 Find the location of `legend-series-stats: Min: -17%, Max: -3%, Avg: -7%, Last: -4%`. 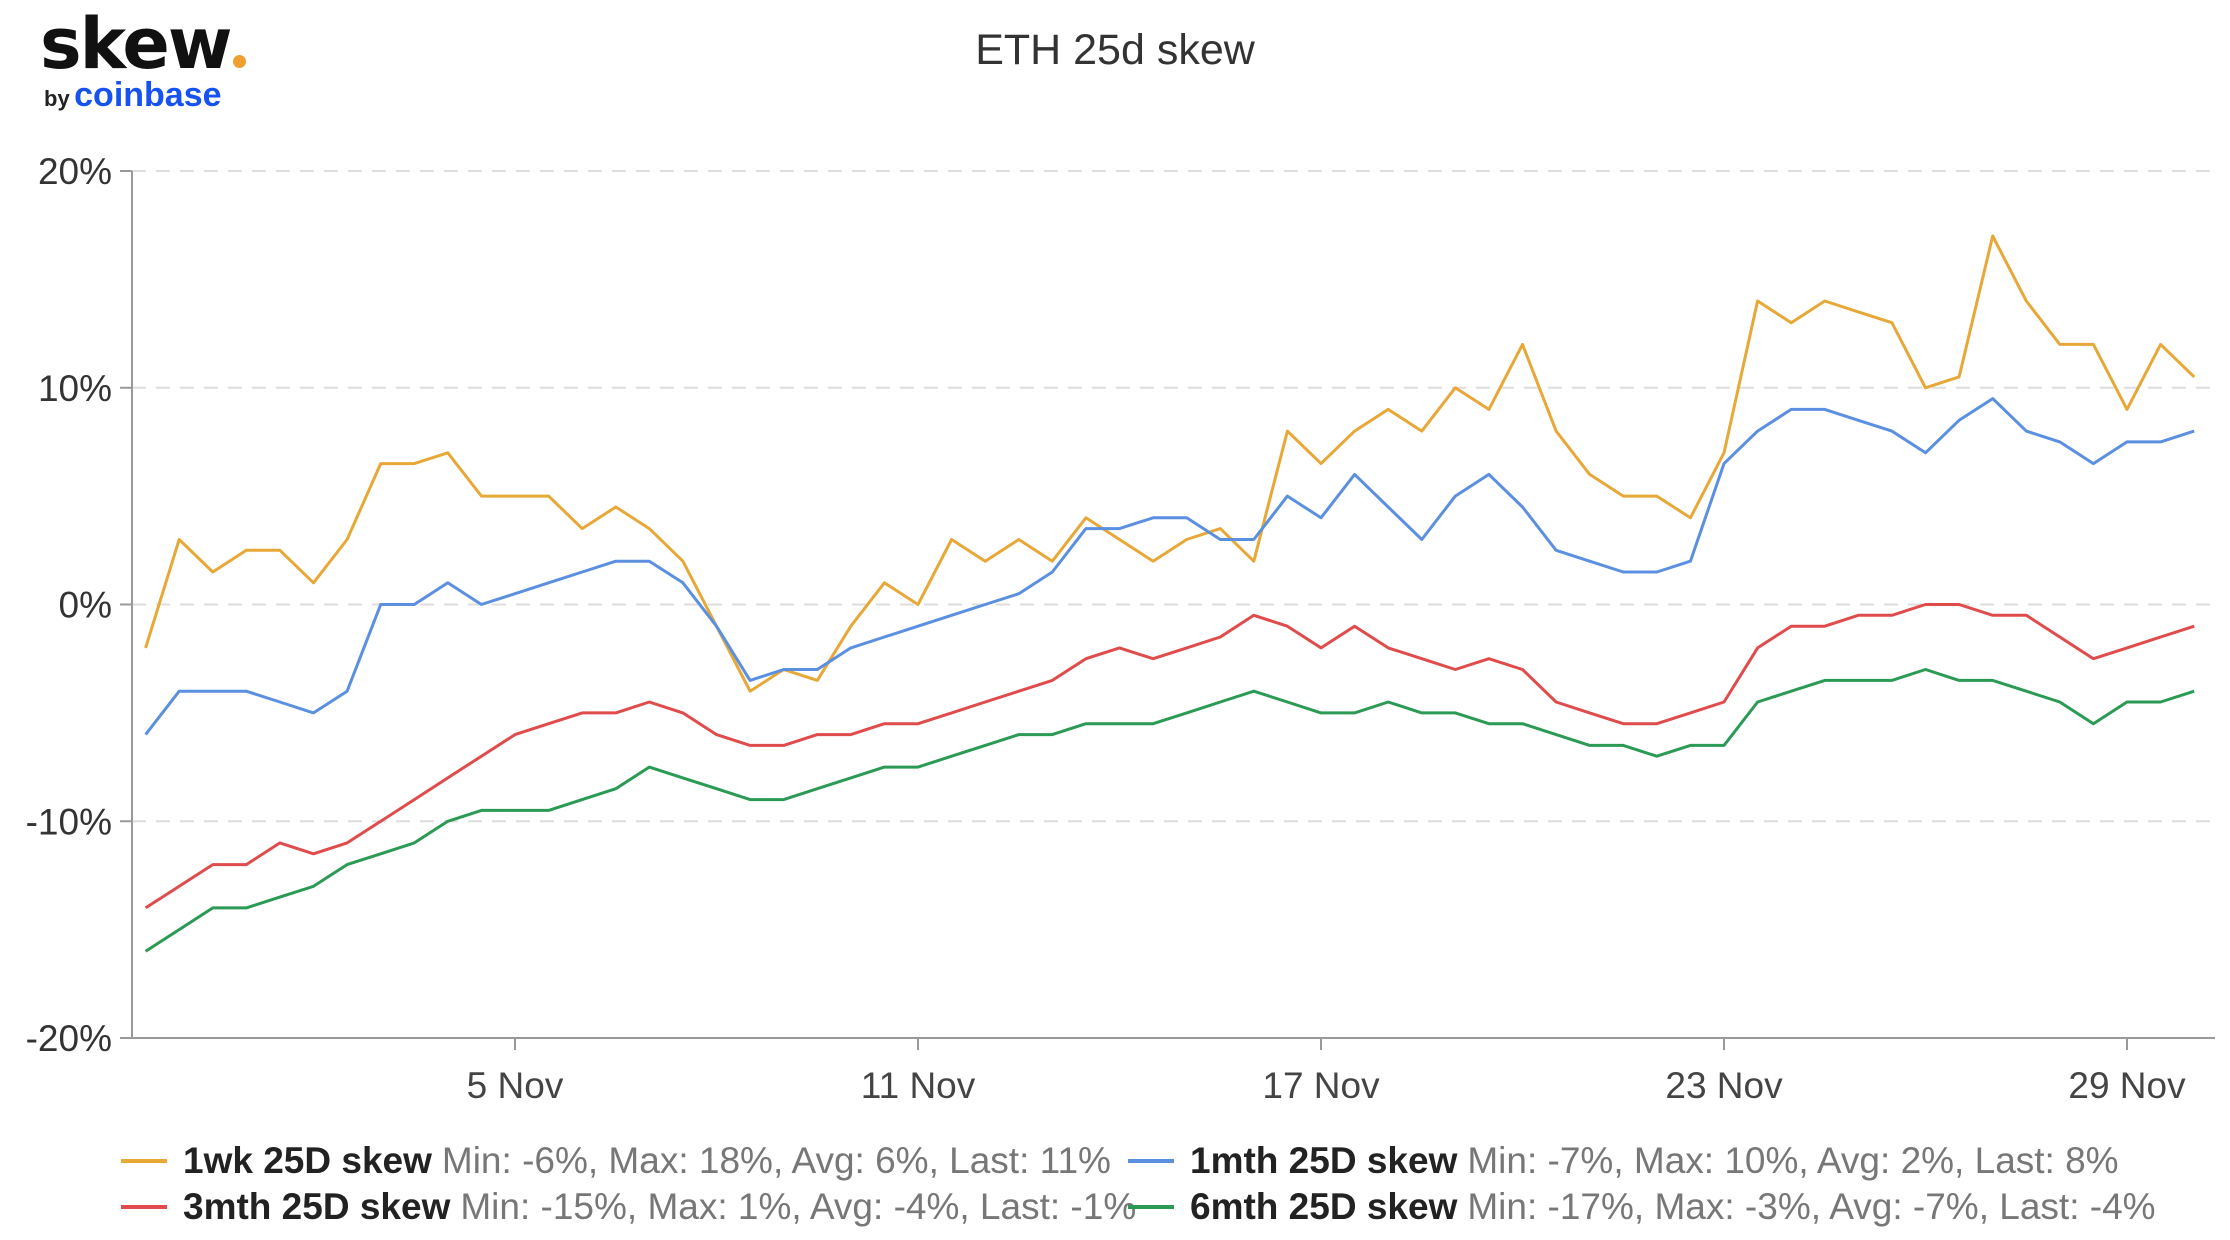

legend-series-stats: Min: -17%, Max: -3%, Avg: -7%, Last: -4% is located at coordinates (1811, 1206).